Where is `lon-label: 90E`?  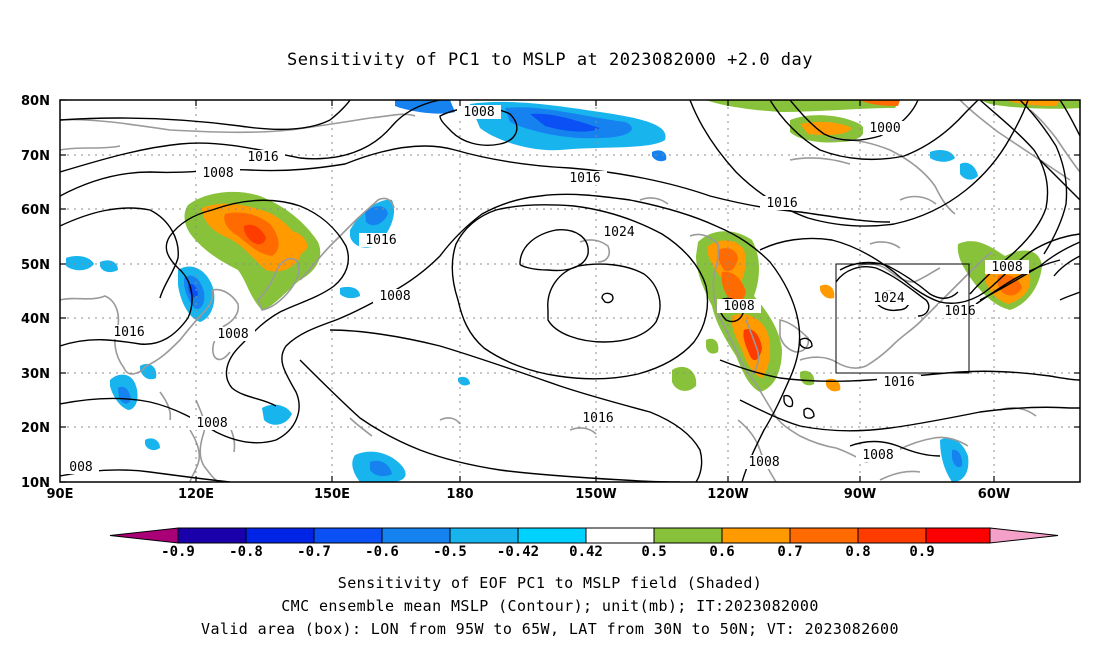
lon-label: 90E is located at coordinates (60, 494).